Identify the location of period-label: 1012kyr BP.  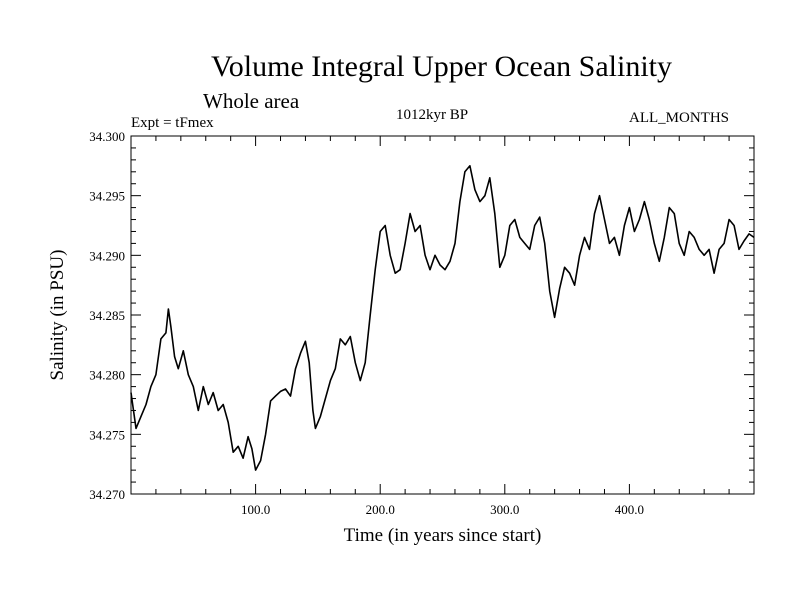
(432, 115).